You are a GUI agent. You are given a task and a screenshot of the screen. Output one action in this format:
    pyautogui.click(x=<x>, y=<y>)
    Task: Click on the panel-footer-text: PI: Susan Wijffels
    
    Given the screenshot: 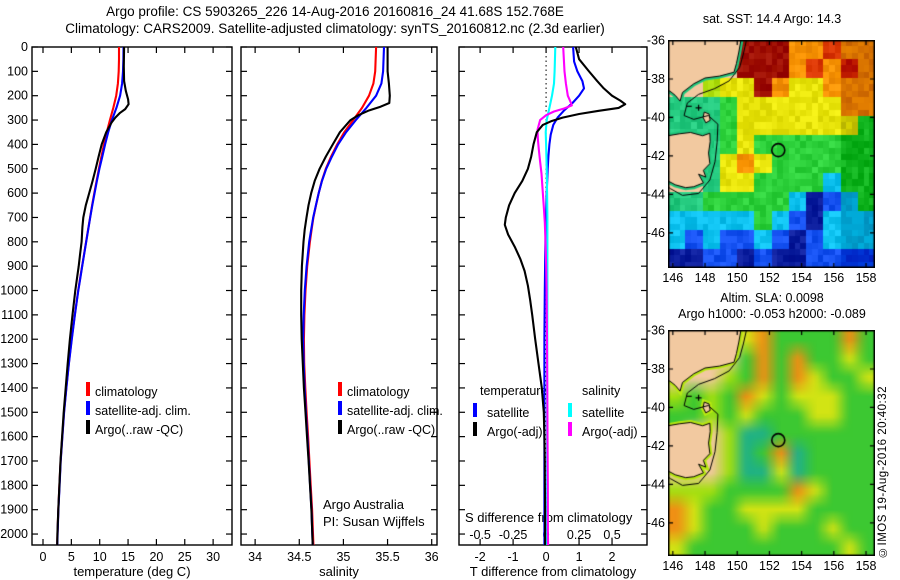 What is the action you would take?
    pyautogui.click(x=374, y=521)
    